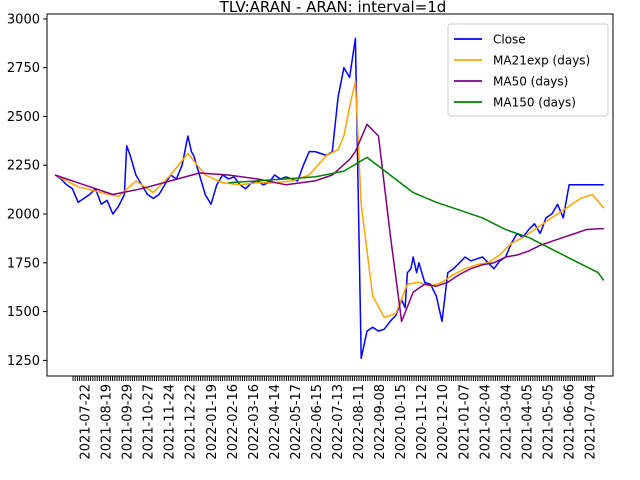  Describe the element at coordinates (149, 422) in the screenshot. I see `x-tick-label-3: 2021-10-27` at that location.